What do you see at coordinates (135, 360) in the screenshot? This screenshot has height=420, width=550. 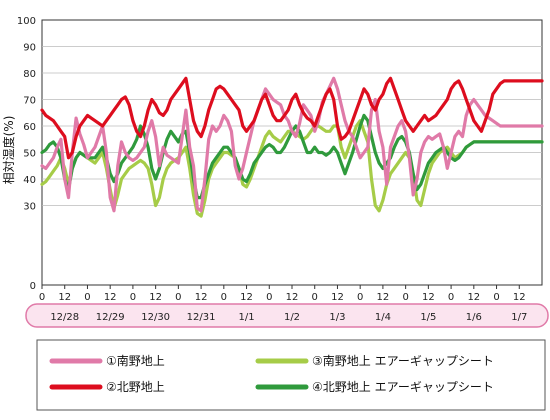 I see `legend-label-1: ①南野地上` at bounding box center [135, 360].